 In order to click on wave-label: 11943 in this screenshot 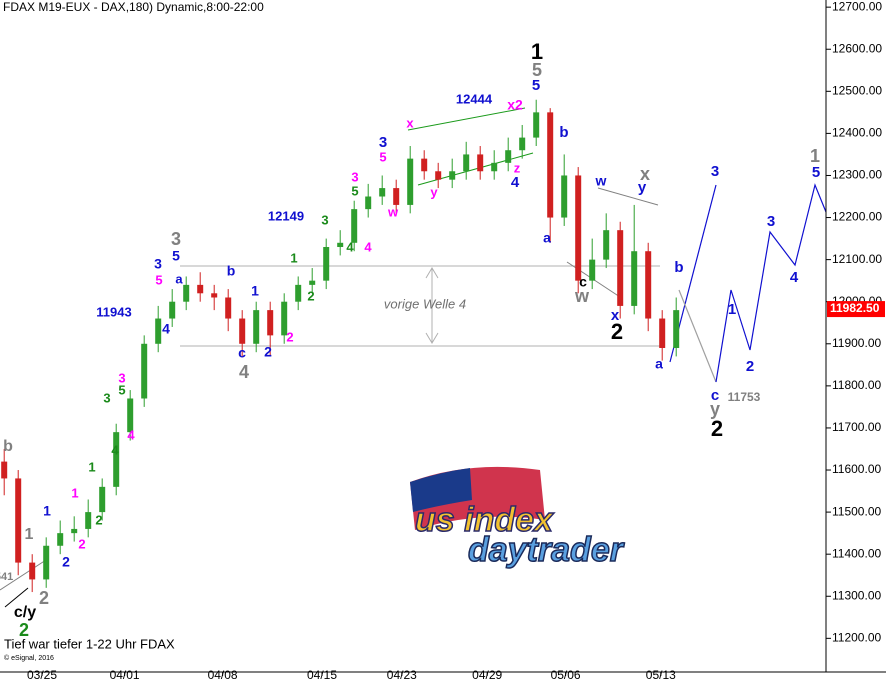, I will do `click(113, 311)`.